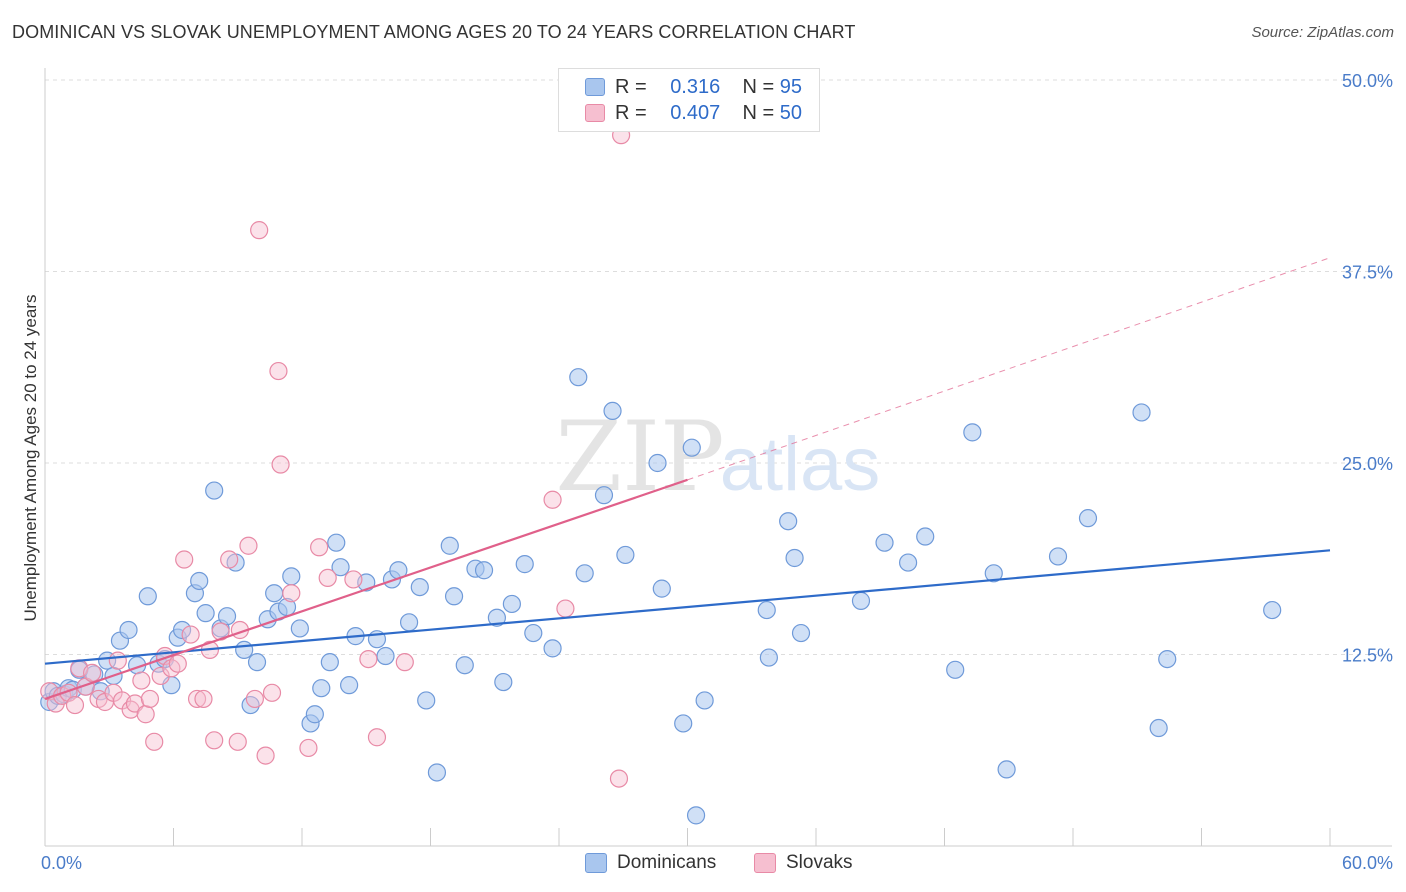 The width and height of the screenshot is (1406, 892). I want to click on legend-r-value: 0.316, so click(695, 86).